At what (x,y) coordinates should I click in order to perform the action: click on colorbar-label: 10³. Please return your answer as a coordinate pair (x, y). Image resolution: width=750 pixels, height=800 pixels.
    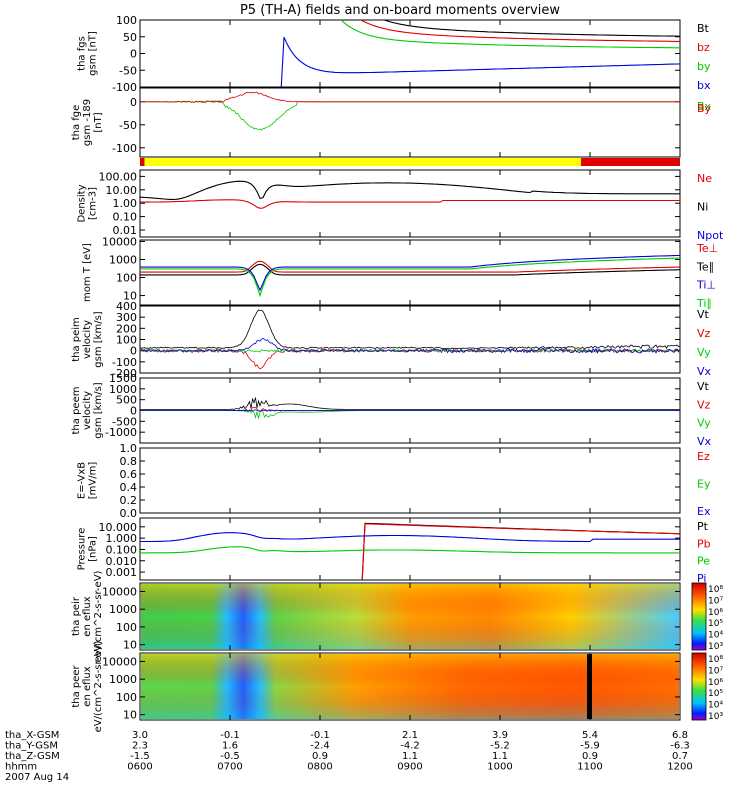
    Looking at the image, I should click on (715, 647).